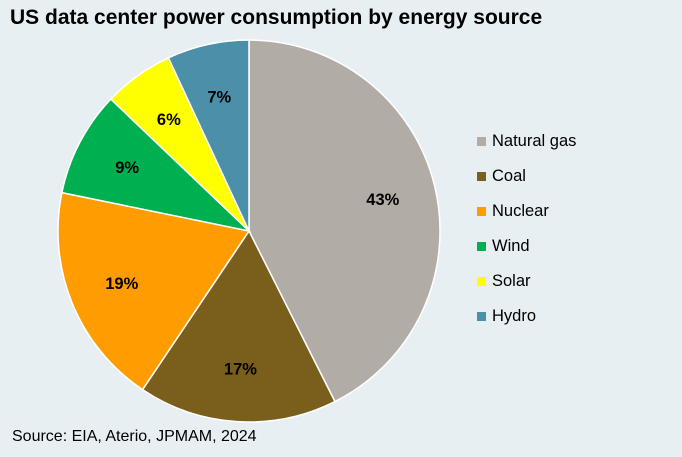 The width and height of the screenshot is (682, 457). What do you see at coordinates (509, 176) in the screenshot?
I see `legend-label-coal: Coal` at bounding box center [509, 176].